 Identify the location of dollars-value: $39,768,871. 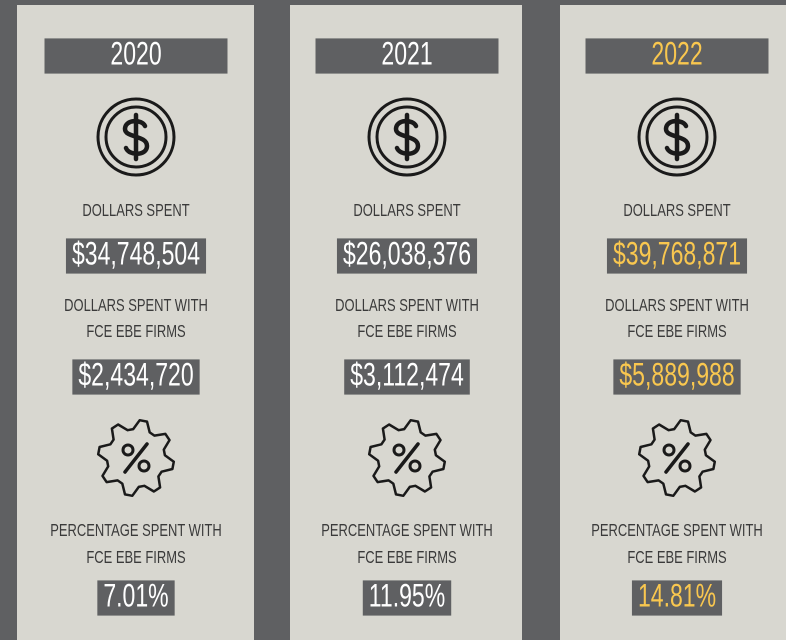
(677, 254).